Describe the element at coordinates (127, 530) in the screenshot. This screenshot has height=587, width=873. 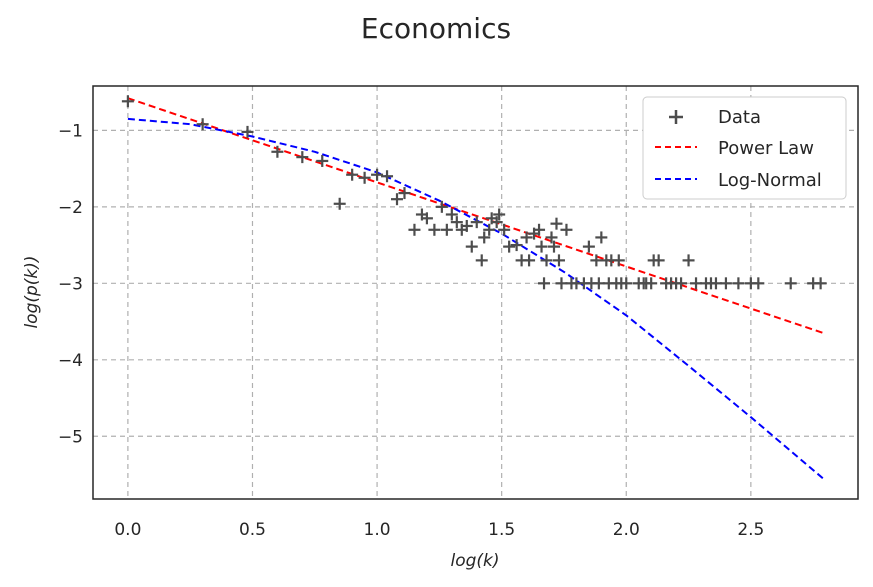
I see `x-tick-label: 0.0` at that location.